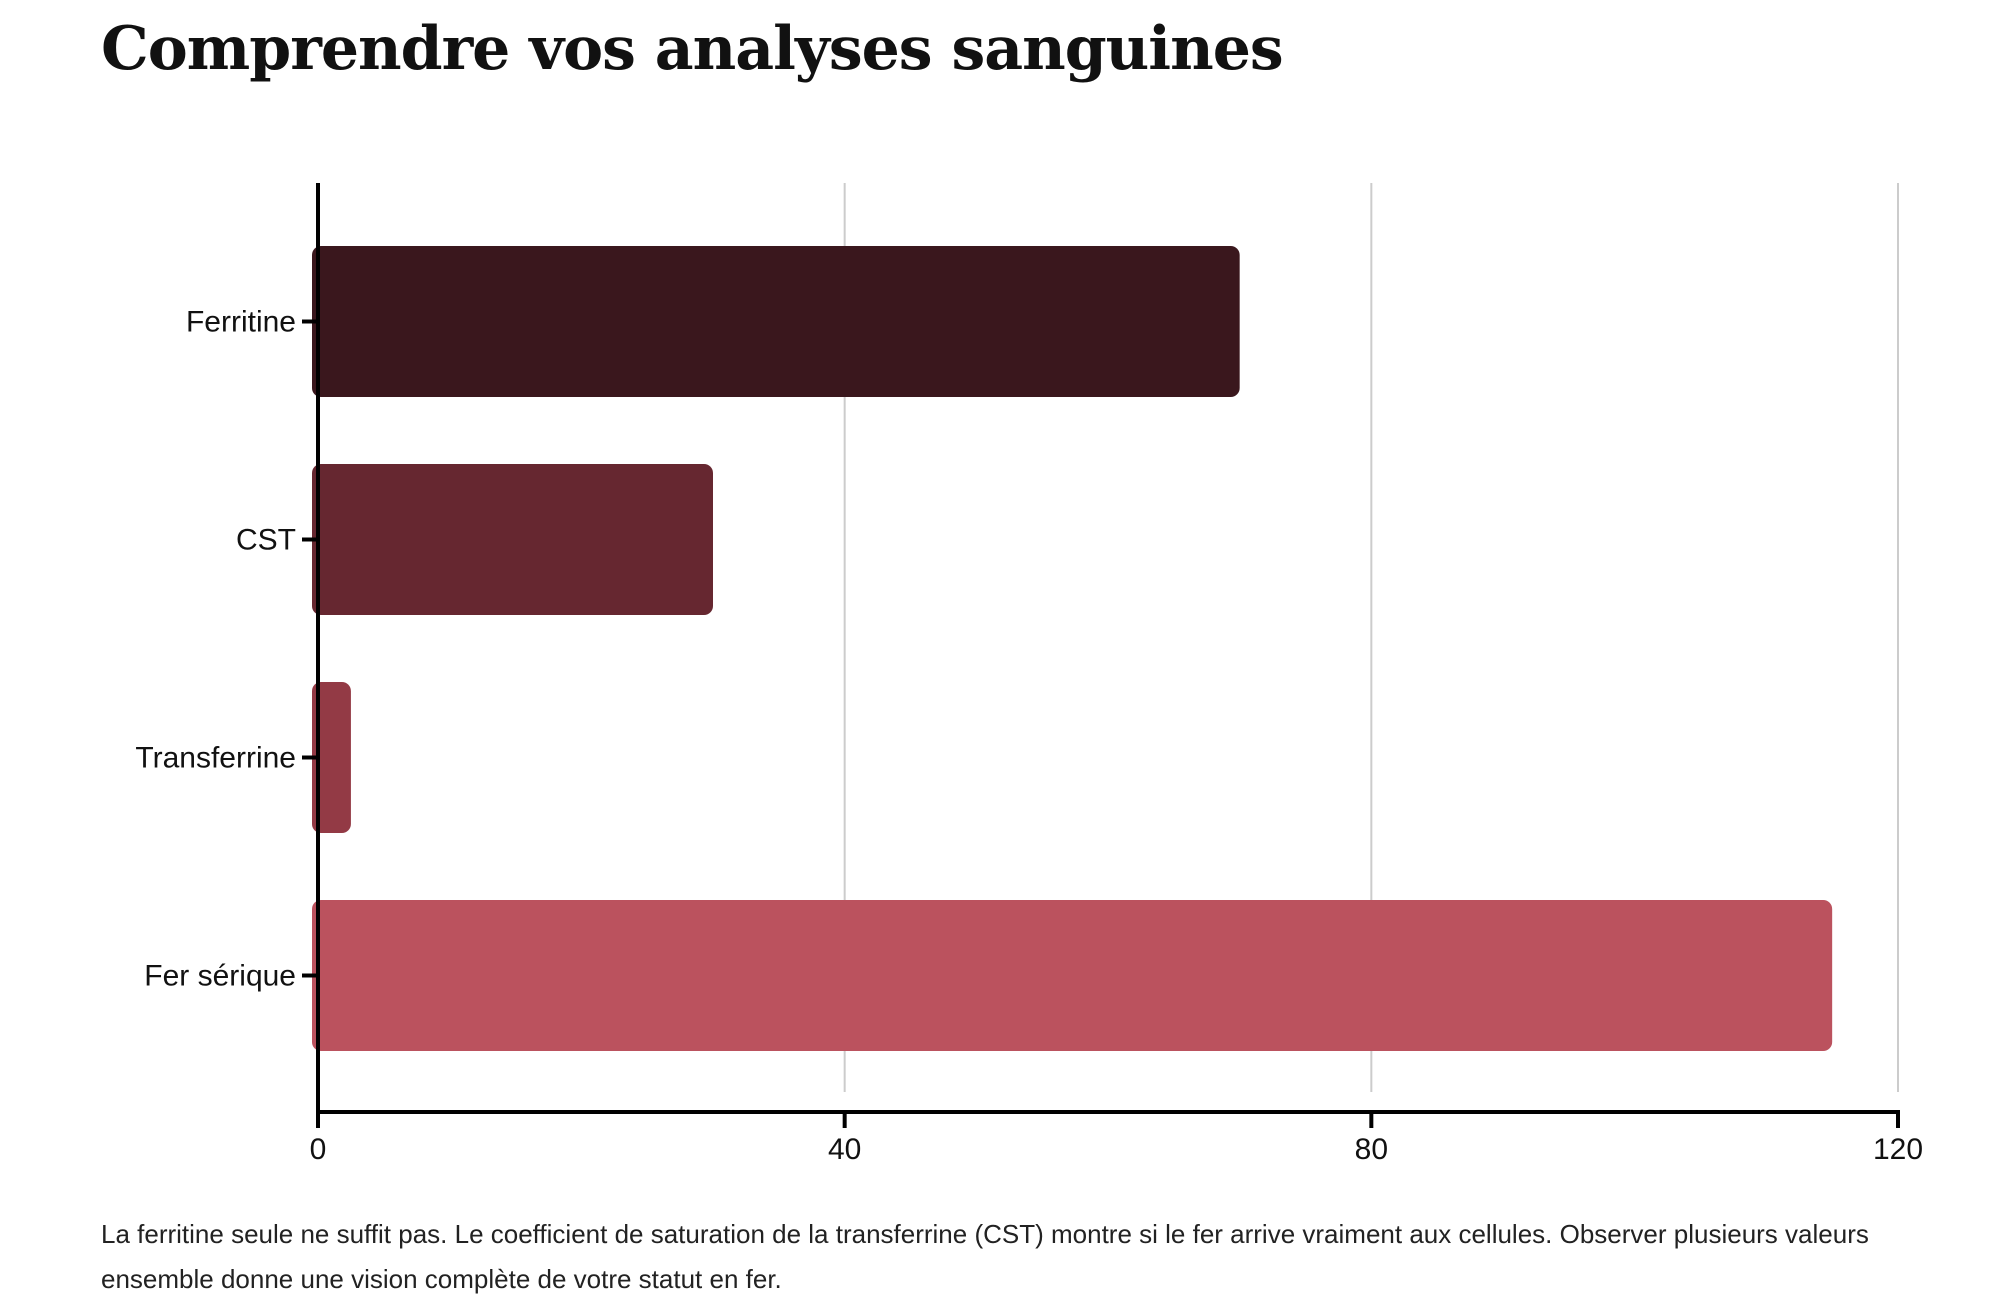 This screenshot has height=1310, width=2000. What do you see at coordinates (318, 1149) in the screenshot?
I see `x-tick-label: 0` at bounding box center [318, 1149].